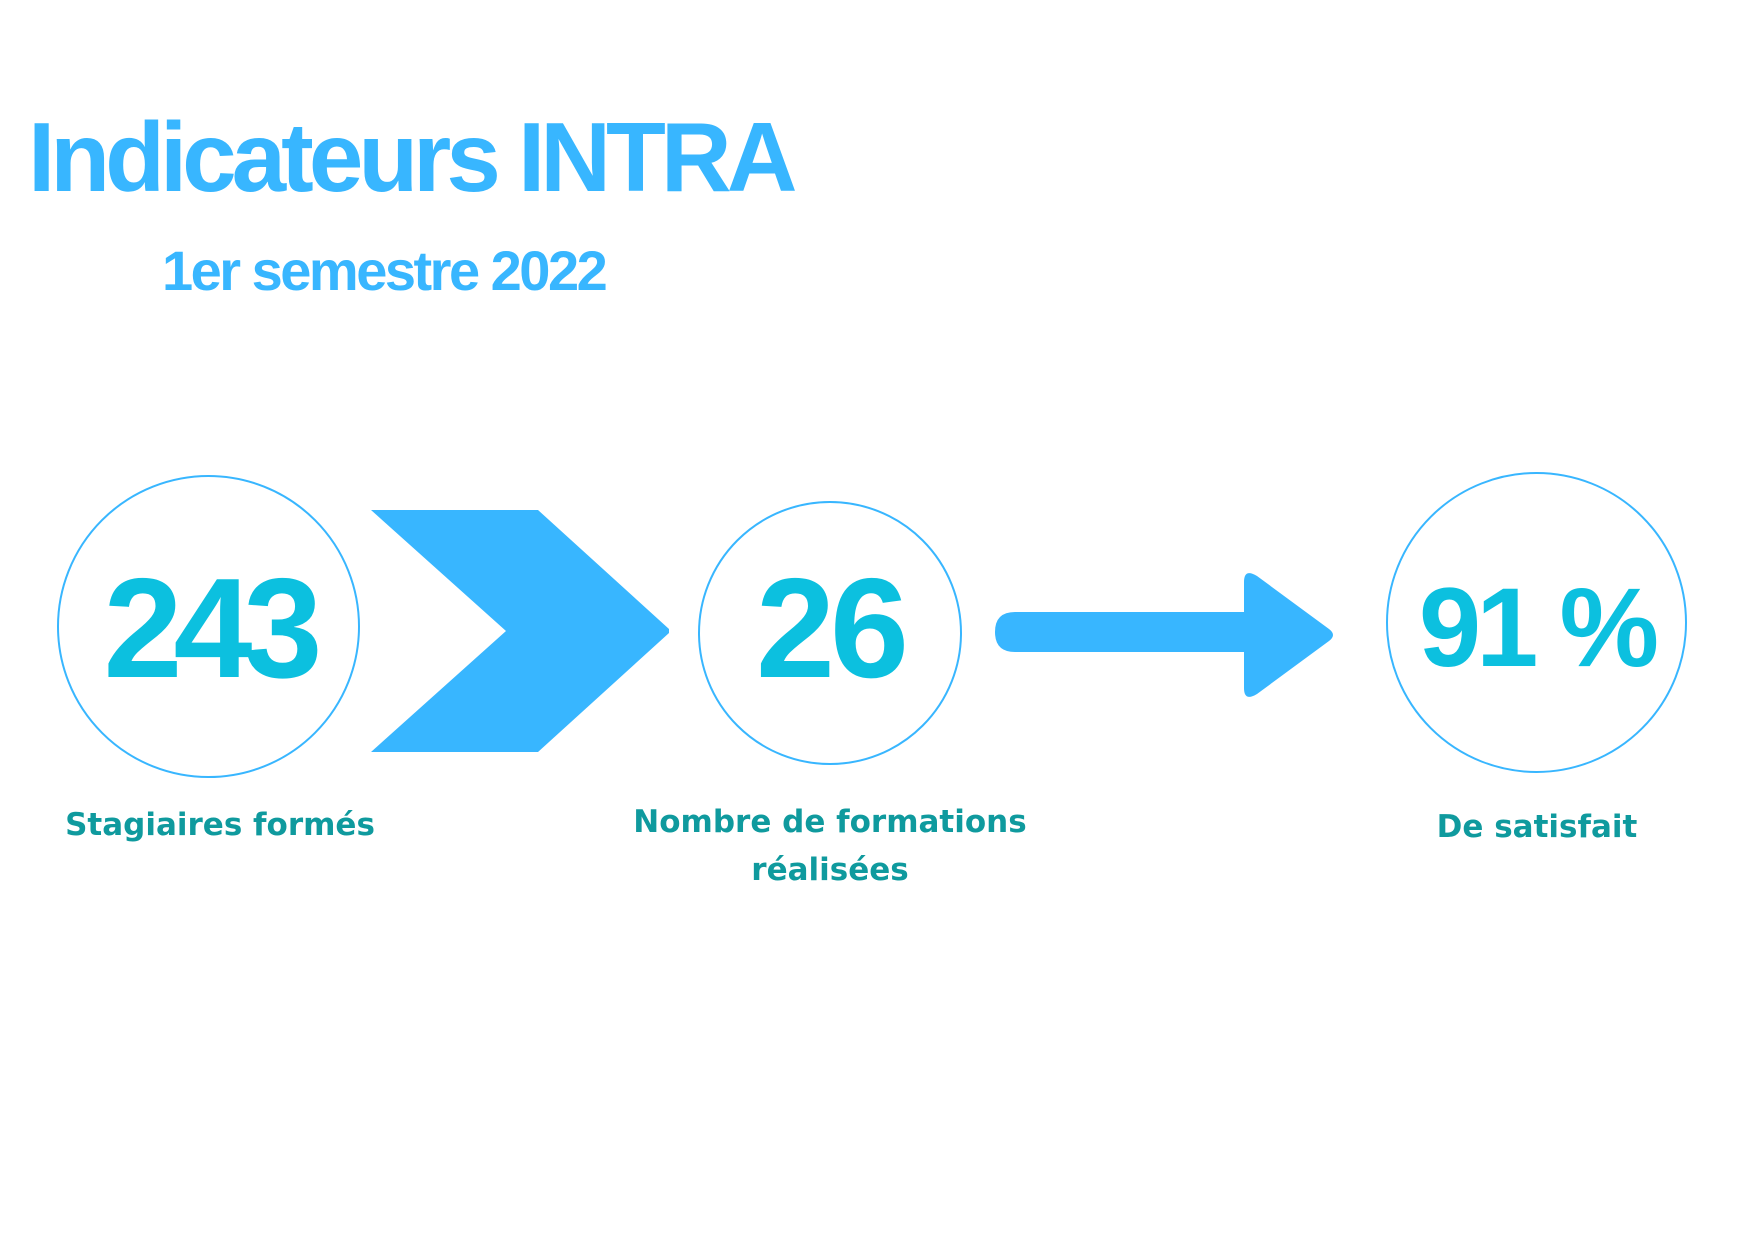  I want to click on page-subtitle: 1er semestre 2022, so click(385, 270).